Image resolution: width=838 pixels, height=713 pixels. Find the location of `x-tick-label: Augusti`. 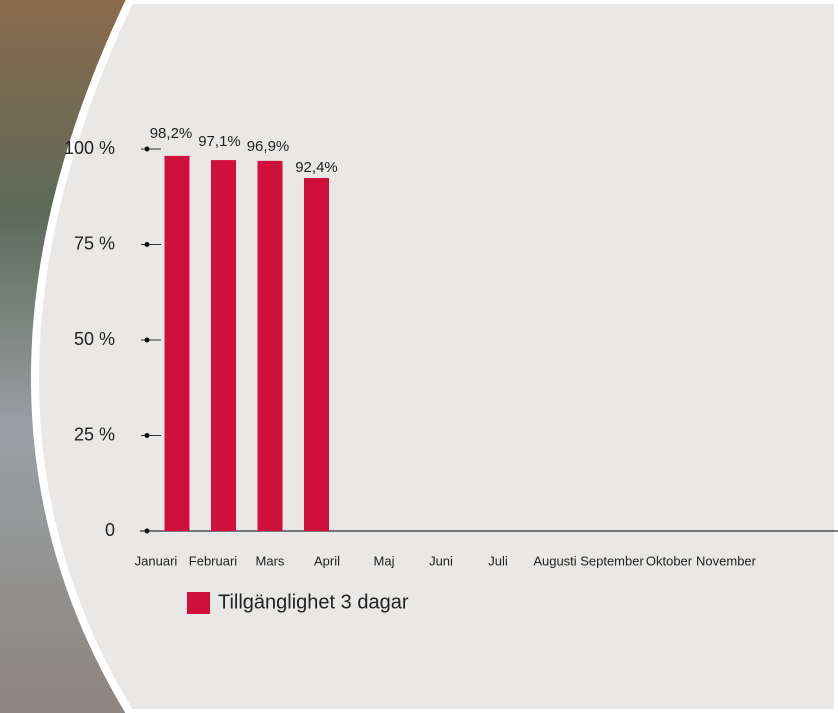

x-tick-label: Augusti is located at coordinates (554, 560).